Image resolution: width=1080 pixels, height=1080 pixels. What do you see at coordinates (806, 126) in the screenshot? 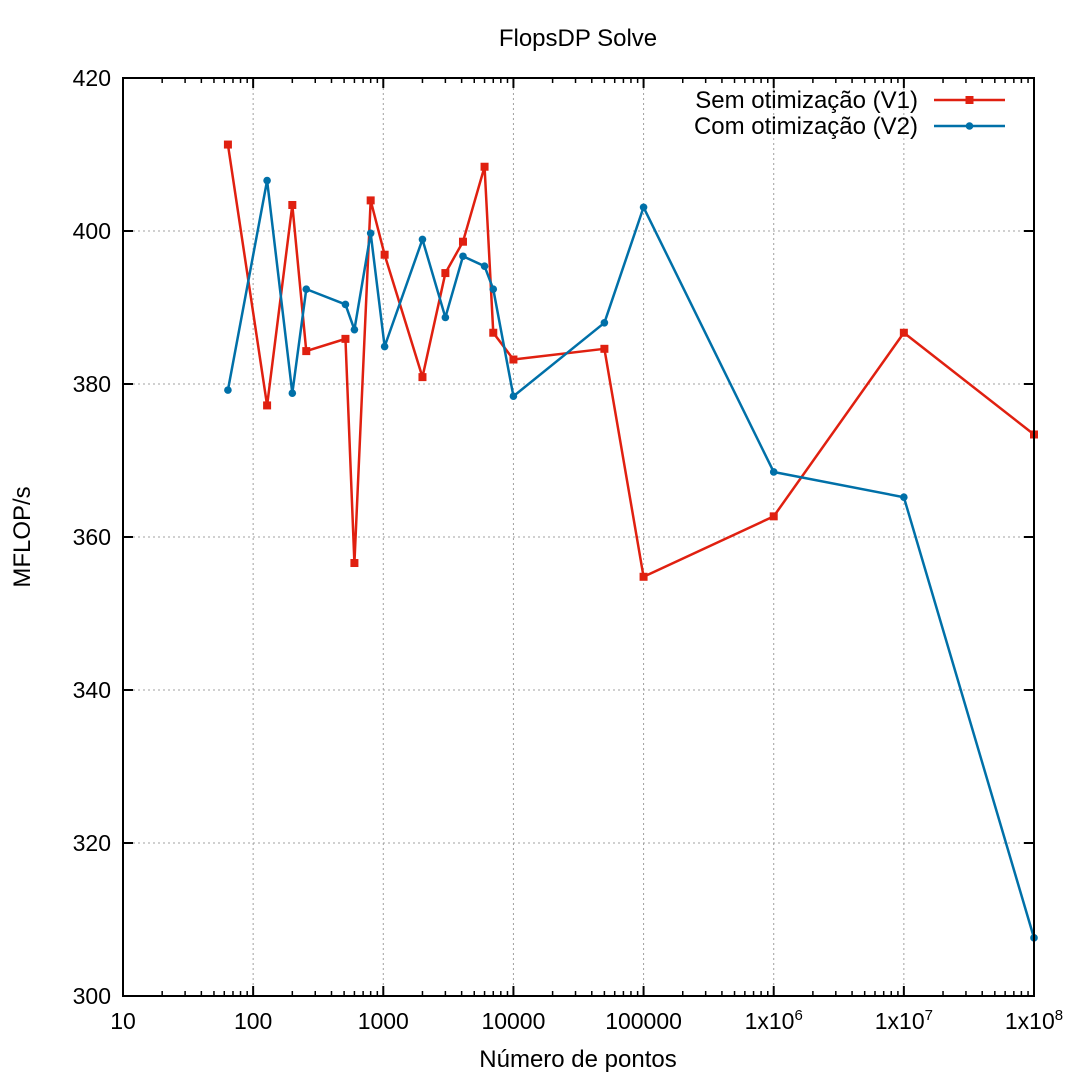
I see `legend-label: Com otimização (V2)` at bounding box center [806, 126].